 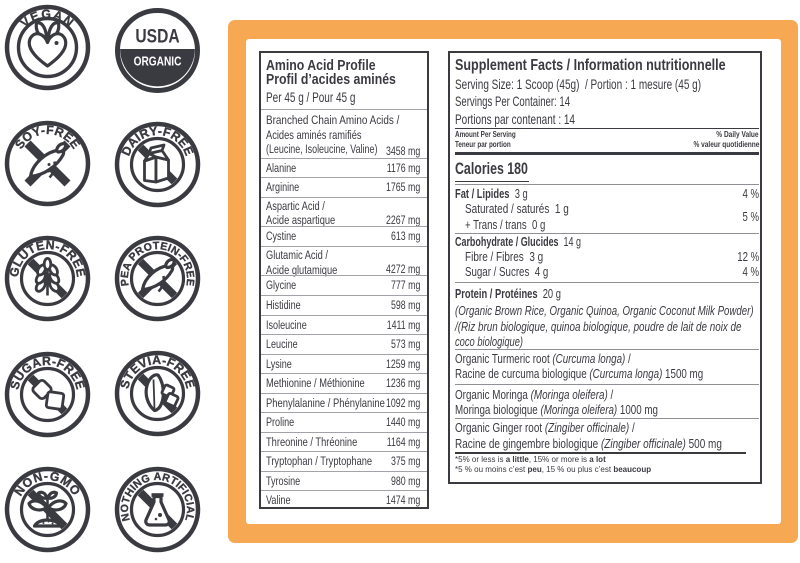 I want to click on svg-text: VEGAN, so click(x=48, y=18).